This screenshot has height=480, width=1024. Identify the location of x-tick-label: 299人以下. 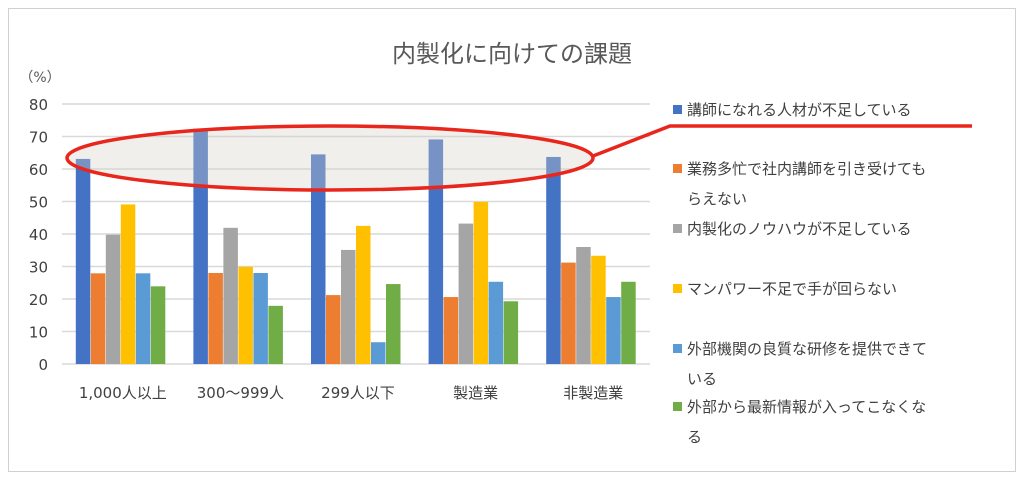
(358, 393).